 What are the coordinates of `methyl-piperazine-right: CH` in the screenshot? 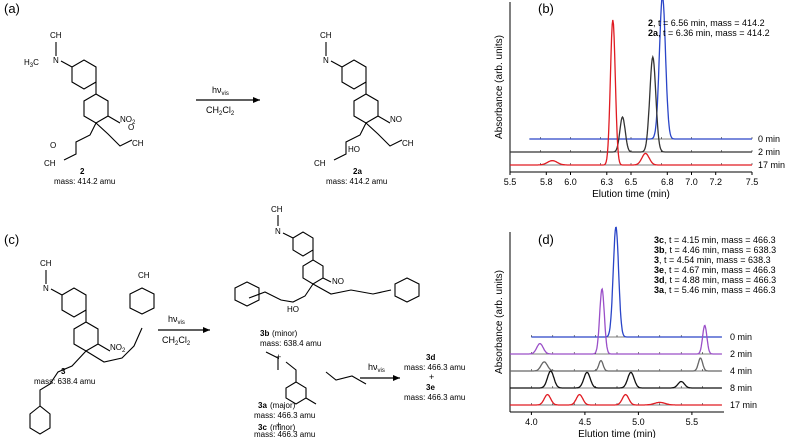 It's located at (144, 275).